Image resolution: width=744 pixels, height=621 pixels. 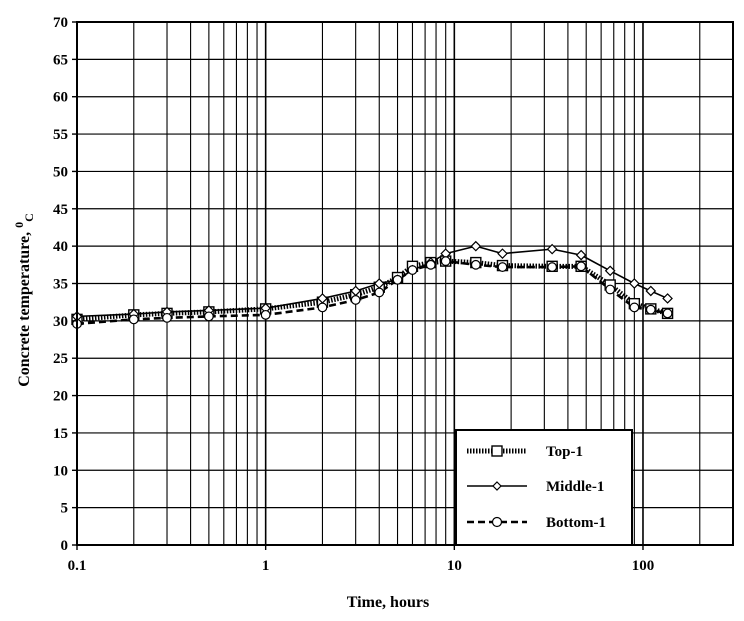 I want to click on y-tick-label: 55, so click(x=60, y=135).